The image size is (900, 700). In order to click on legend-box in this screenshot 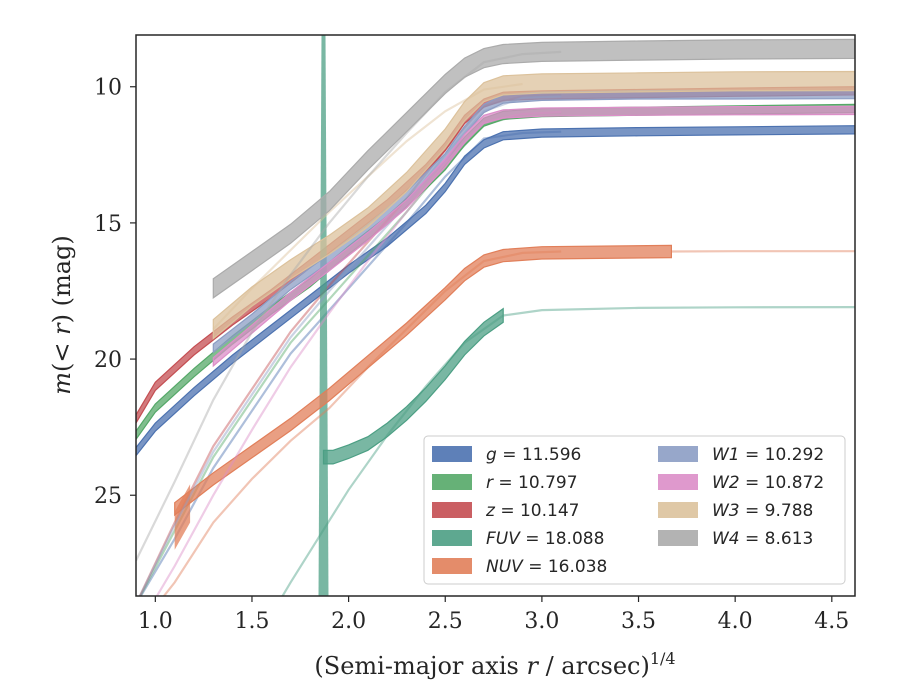, I will do `click(634, 510)`.